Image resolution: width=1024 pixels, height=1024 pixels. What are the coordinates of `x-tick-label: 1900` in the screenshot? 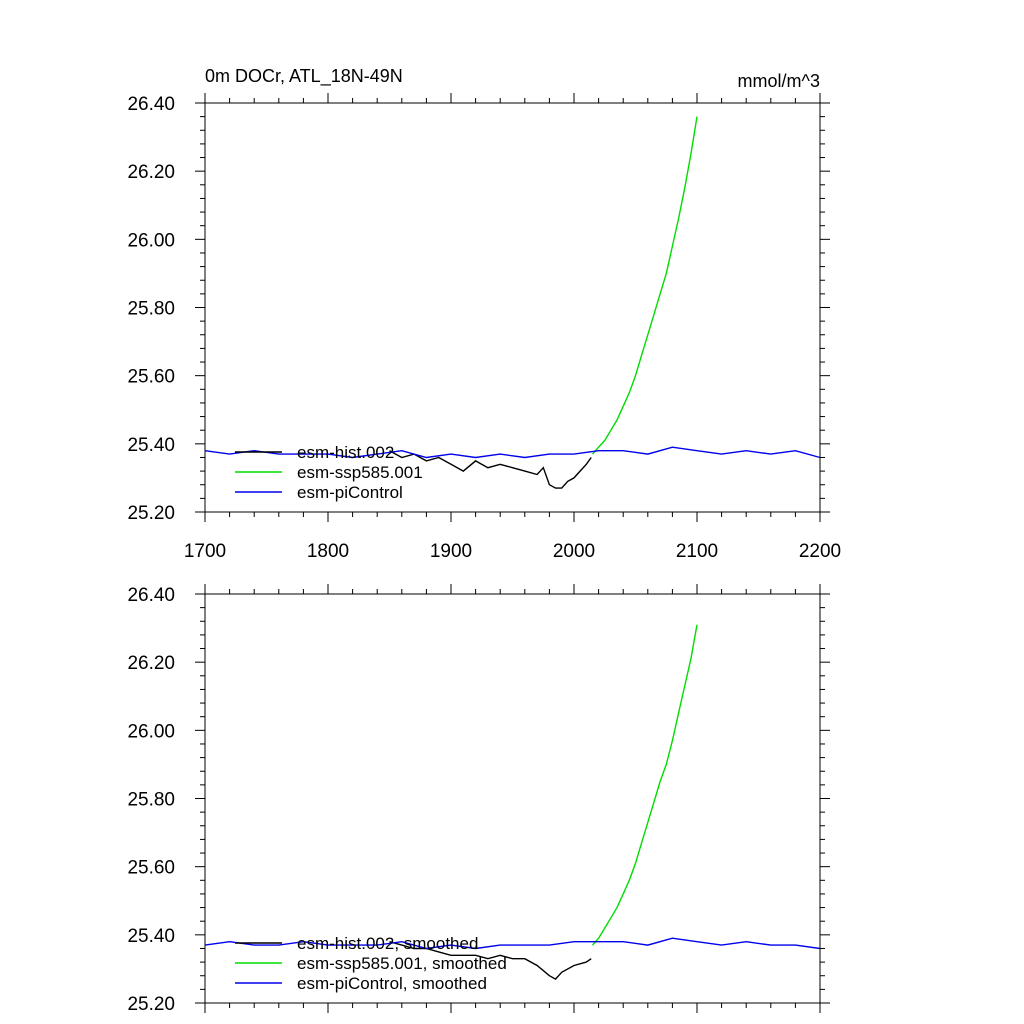 It's located at (451, 551).